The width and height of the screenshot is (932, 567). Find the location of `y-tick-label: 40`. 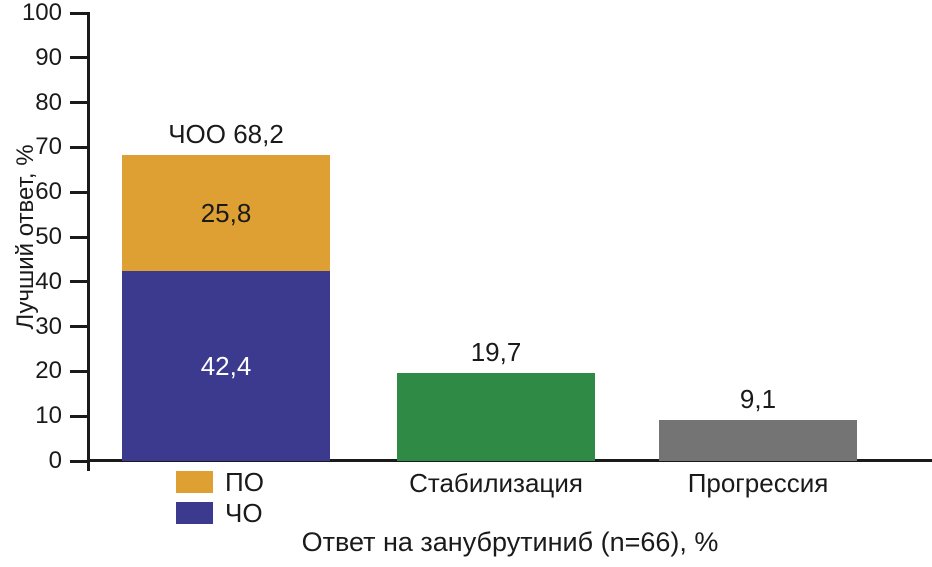

y-tick-label: 40 is located at coordinates (48, 281).